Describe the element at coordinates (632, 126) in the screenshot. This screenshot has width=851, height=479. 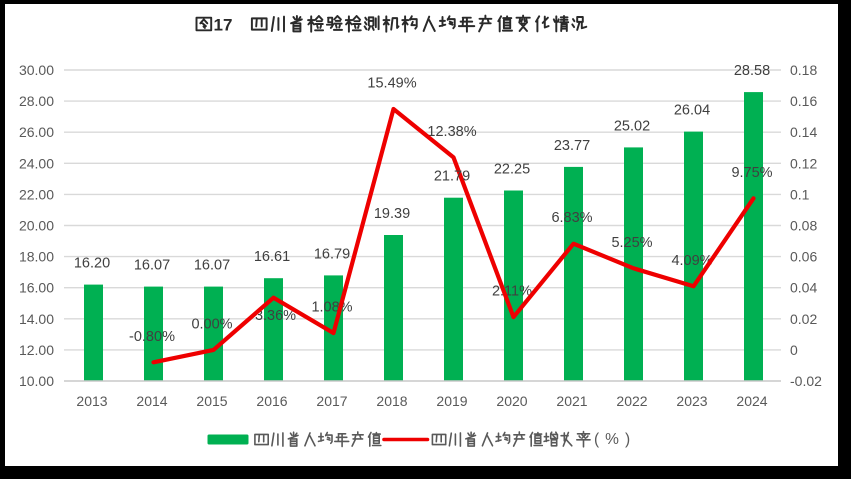
I see `svg-text: 25.02` at that location.